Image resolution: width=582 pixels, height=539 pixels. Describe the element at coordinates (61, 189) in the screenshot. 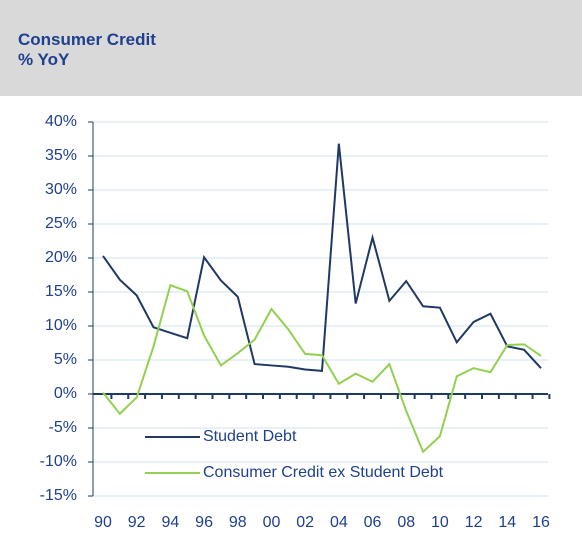

I see `y-tick-label: 30%` at that location.